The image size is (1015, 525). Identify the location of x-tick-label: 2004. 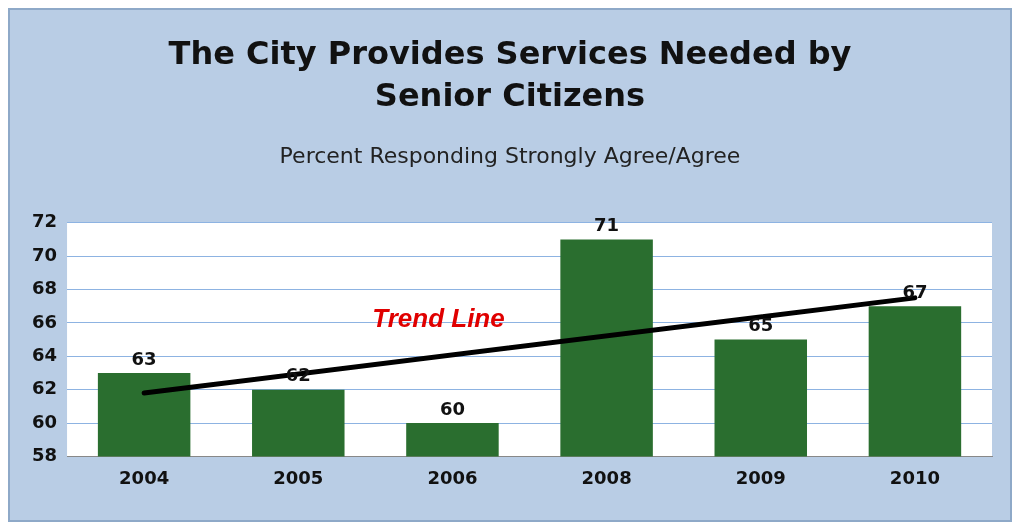
(144, 477).